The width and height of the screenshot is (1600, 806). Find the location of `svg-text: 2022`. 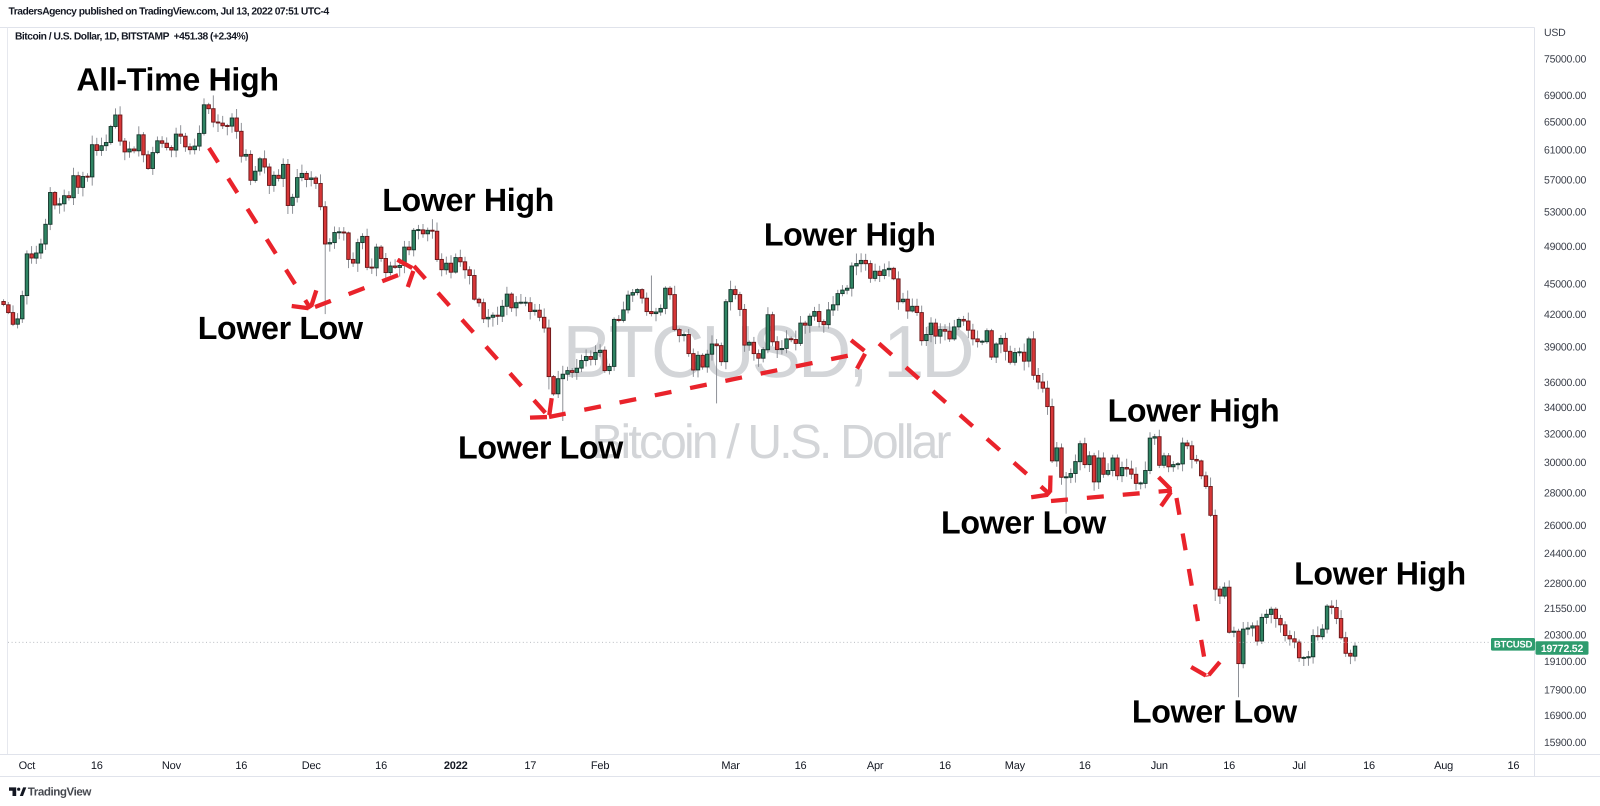

svg-text: 2022 is located at coordinates (456, 766).